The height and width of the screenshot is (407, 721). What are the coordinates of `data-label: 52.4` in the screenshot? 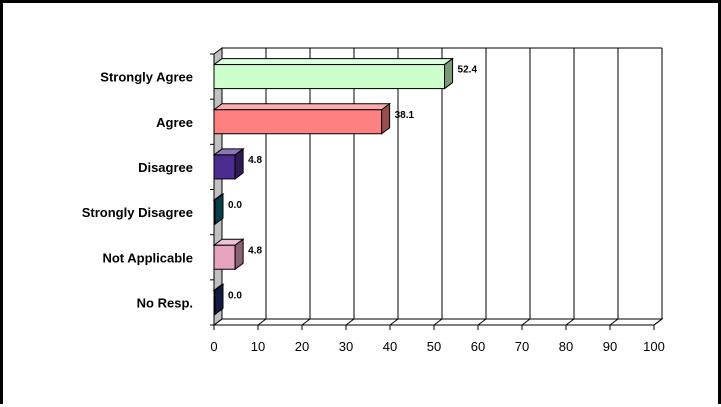 It's located at (468, 70).